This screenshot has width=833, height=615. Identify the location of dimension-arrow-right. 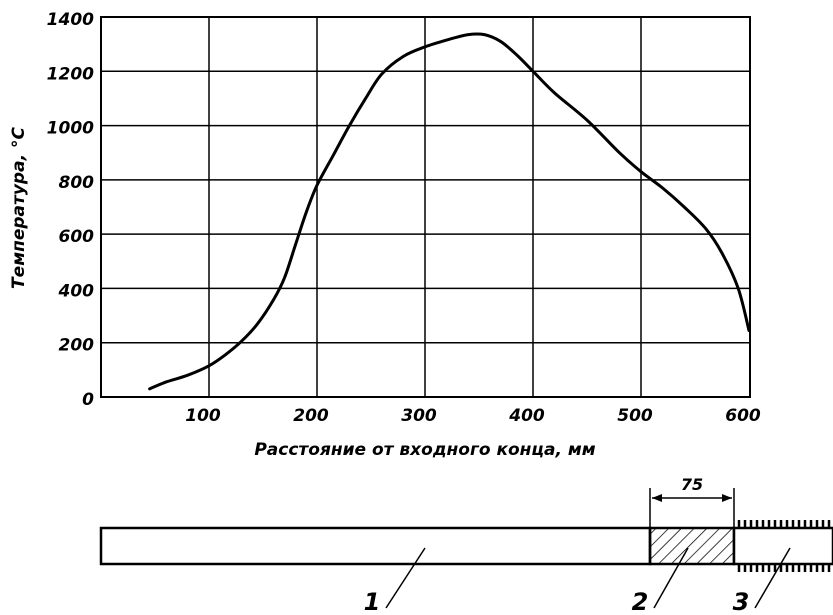
(727, 498).